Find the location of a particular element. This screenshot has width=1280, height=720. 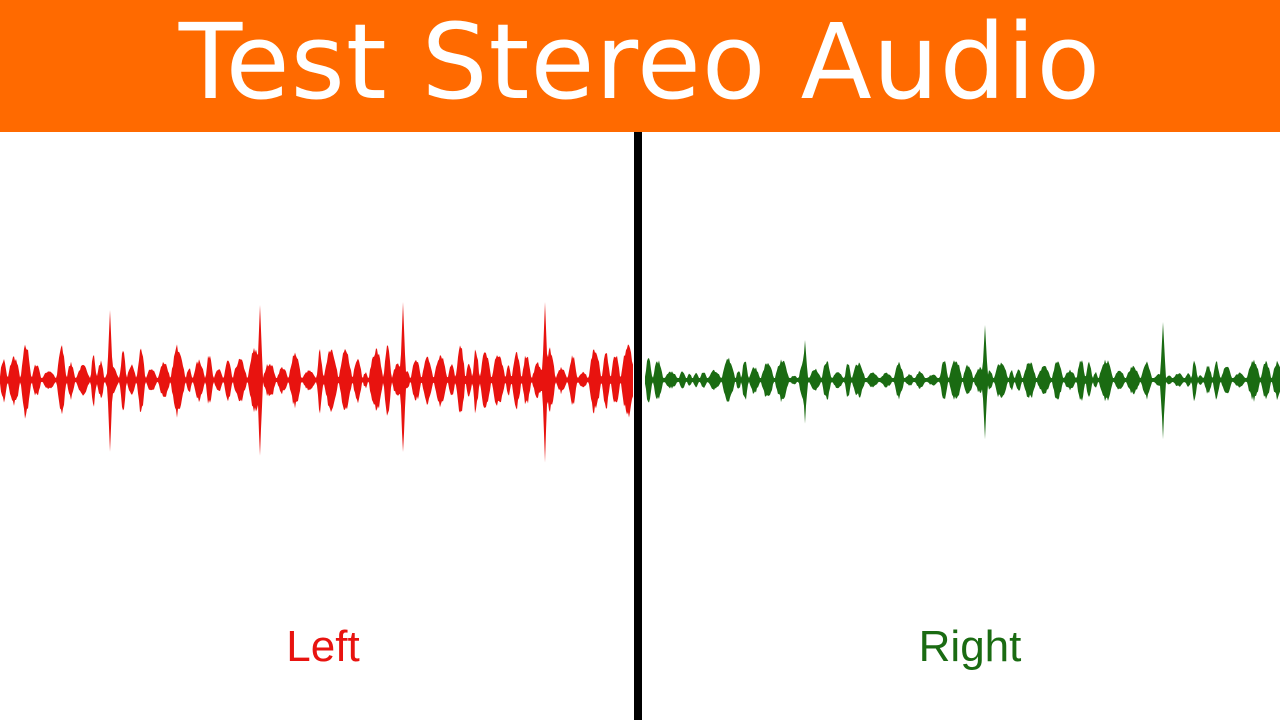

channel-divider is located at coordinates (638, 426).